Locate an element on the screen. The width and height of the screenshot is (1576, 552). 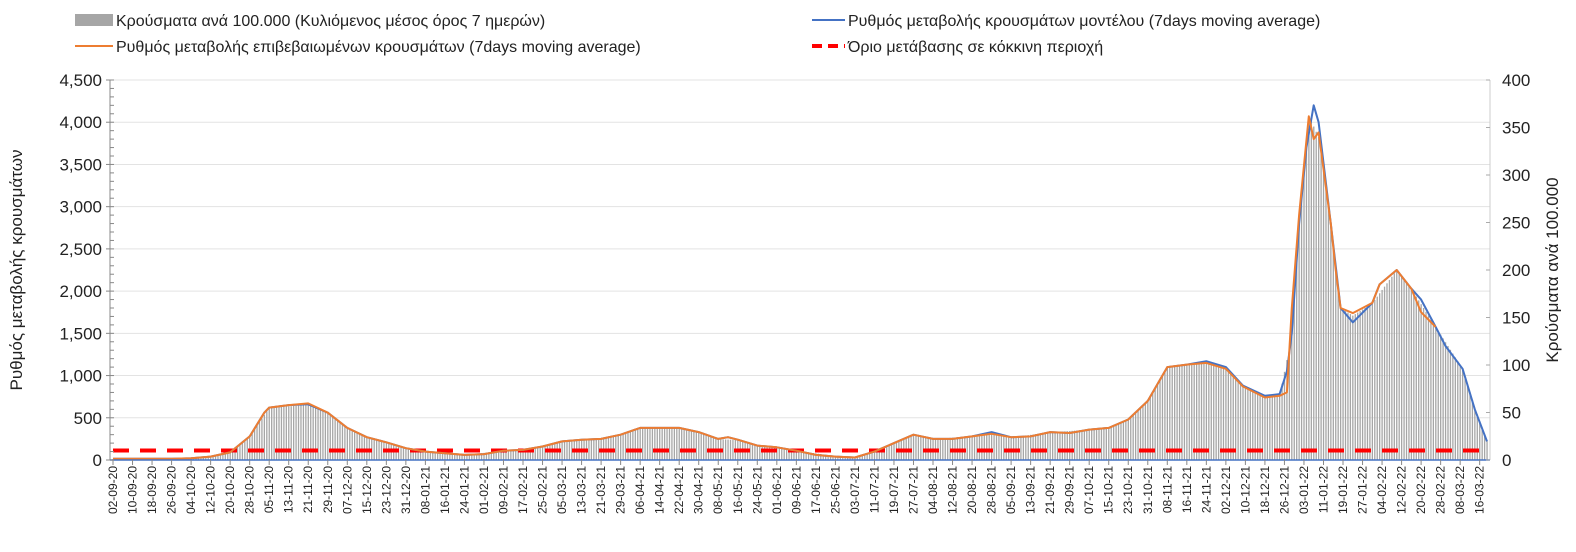
left-tick-label: 3,500 is located at coordinates (80, 164).